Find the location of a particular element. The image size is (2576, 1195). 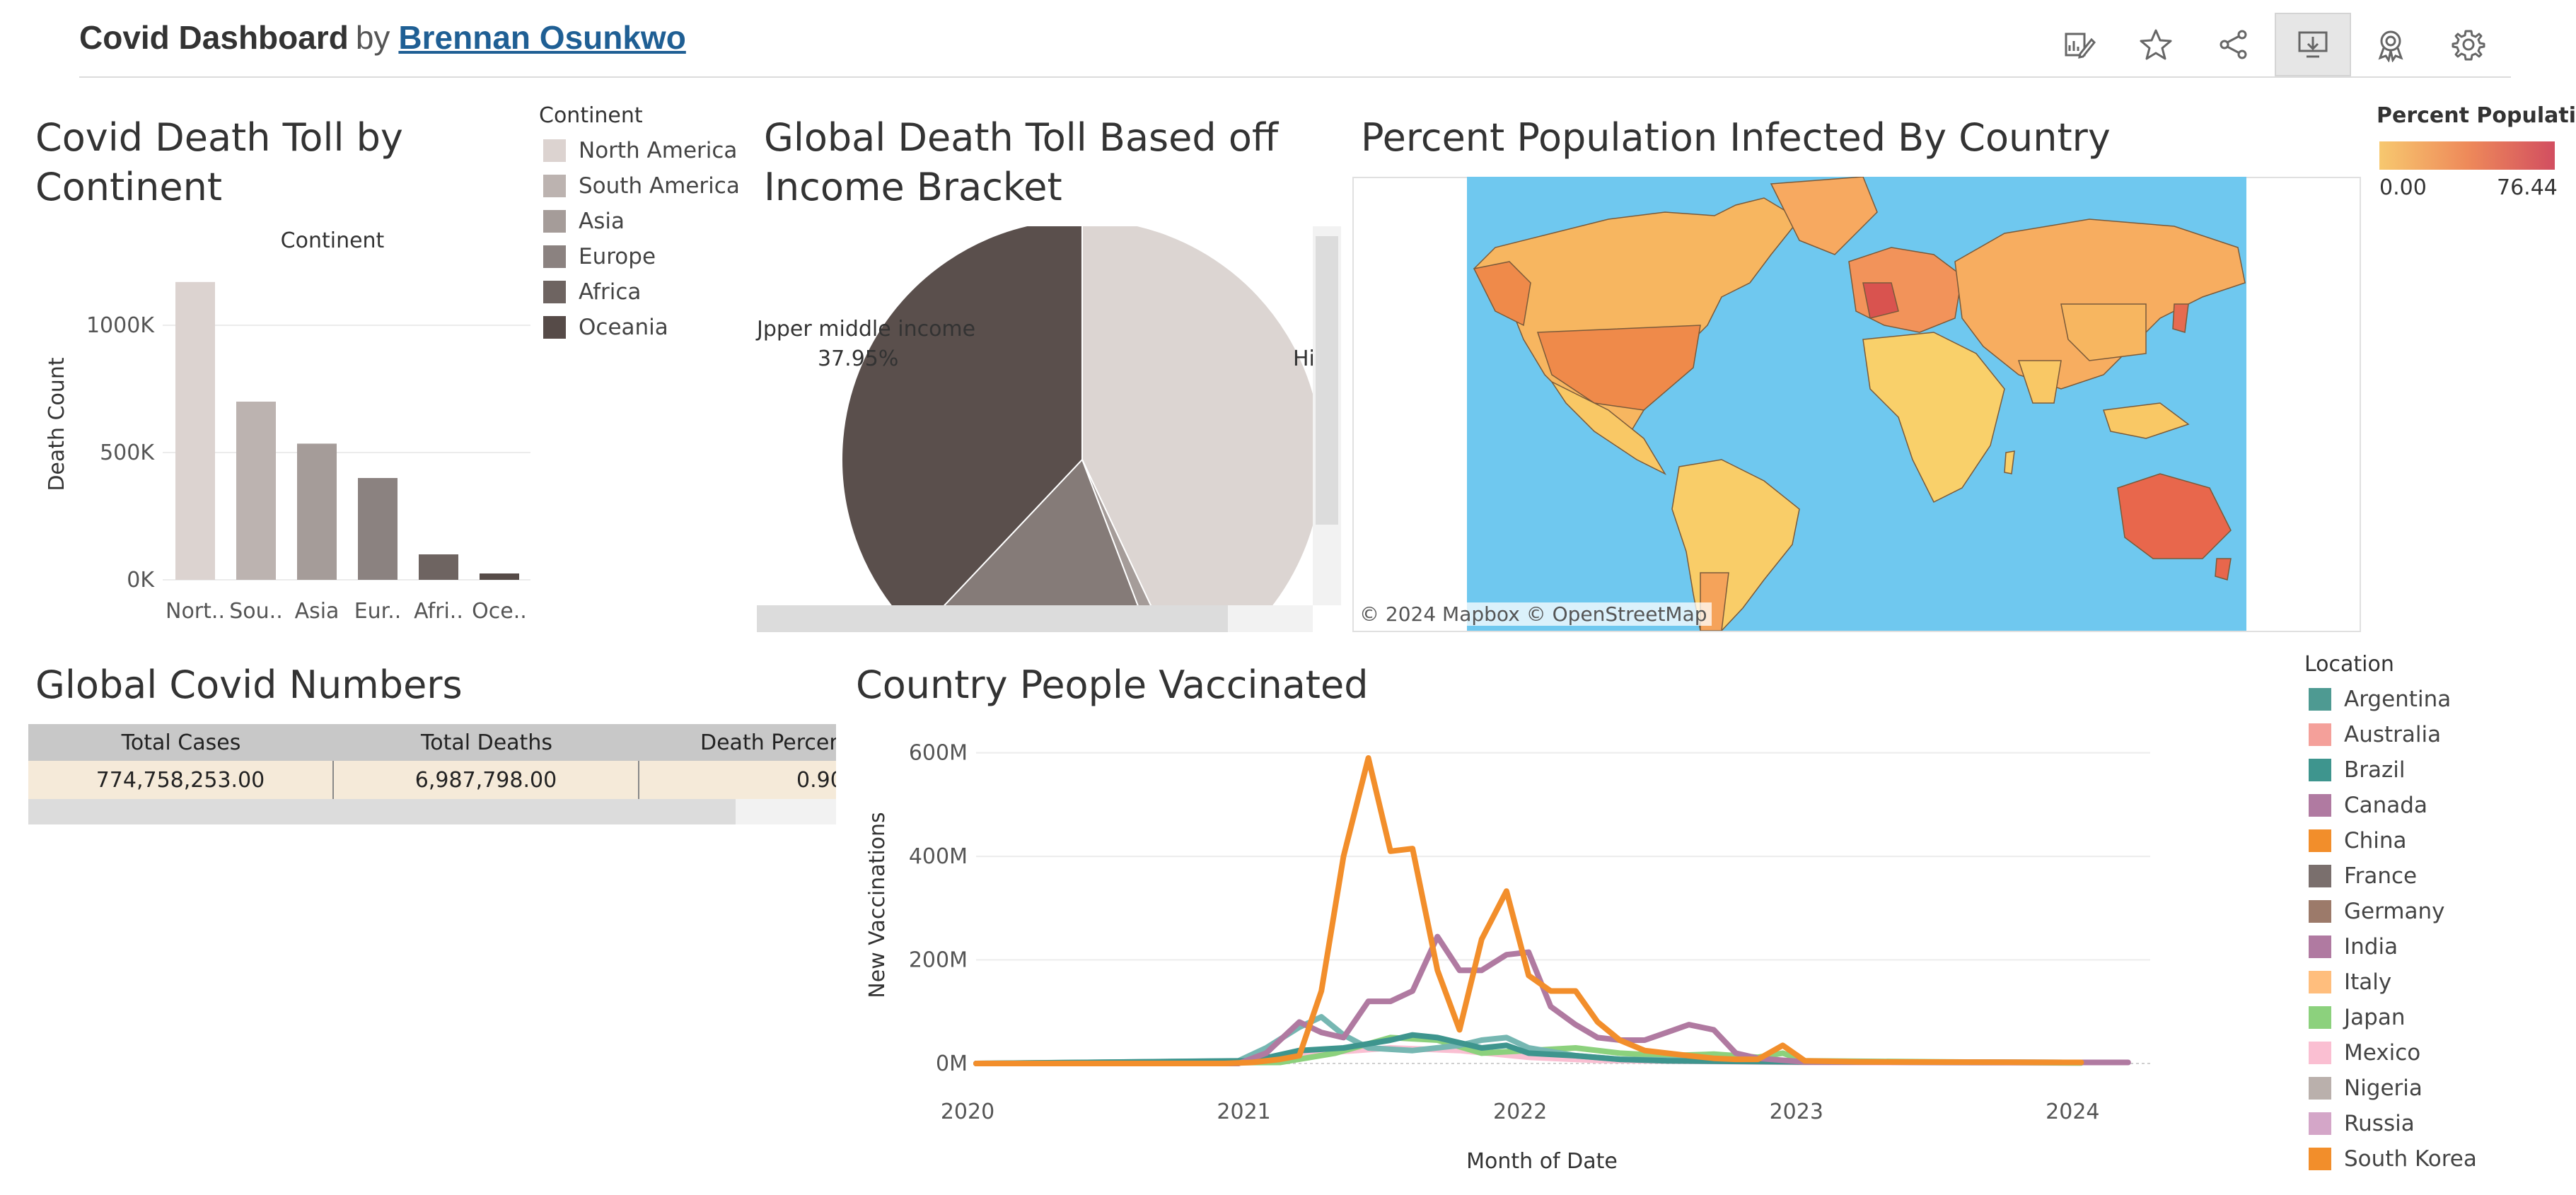

author-link: Brennan Osunkwo is located at coordinates (542, 37).